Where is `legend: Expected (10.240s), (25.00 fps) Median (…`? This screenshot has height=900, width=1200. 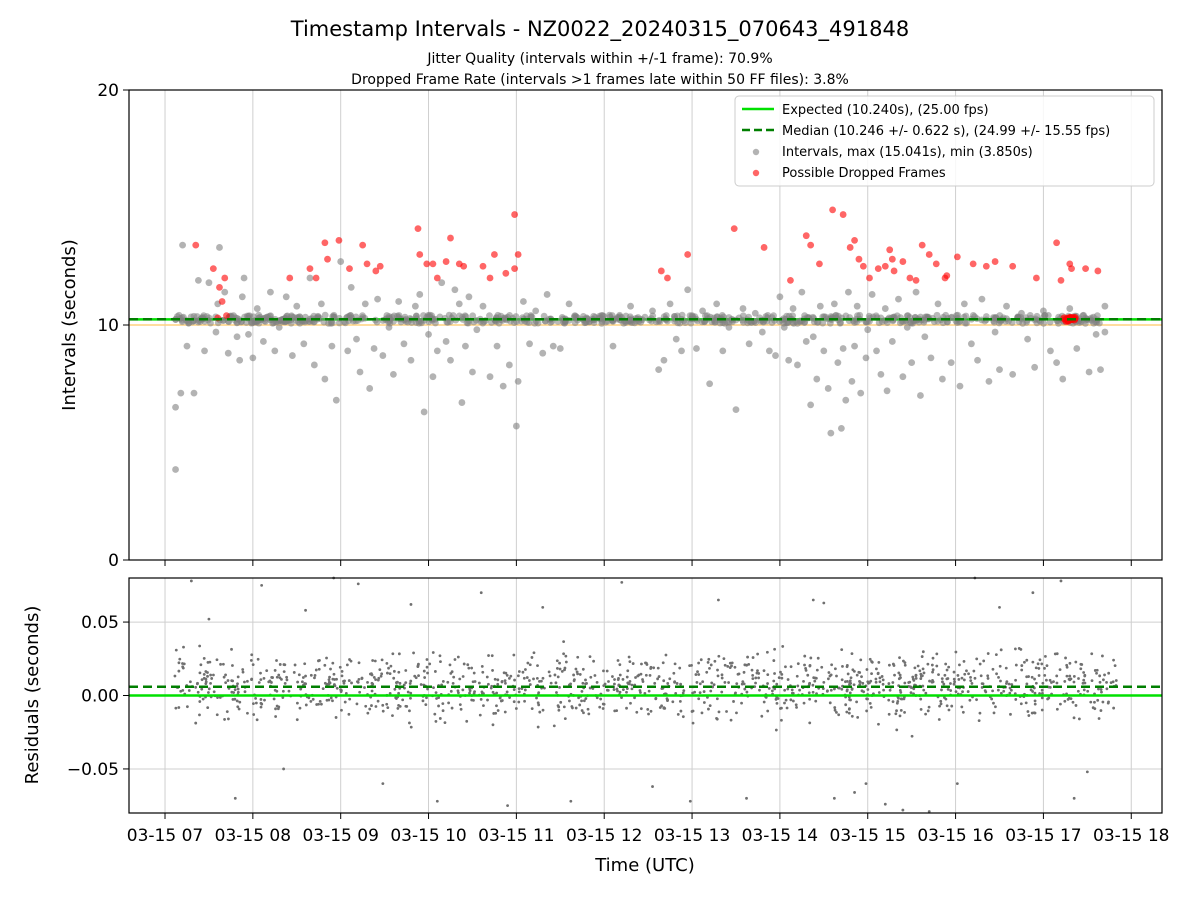
legend: Expected (10.240s), (25.00 fps) Median (… is located at coordinates (944, 141).